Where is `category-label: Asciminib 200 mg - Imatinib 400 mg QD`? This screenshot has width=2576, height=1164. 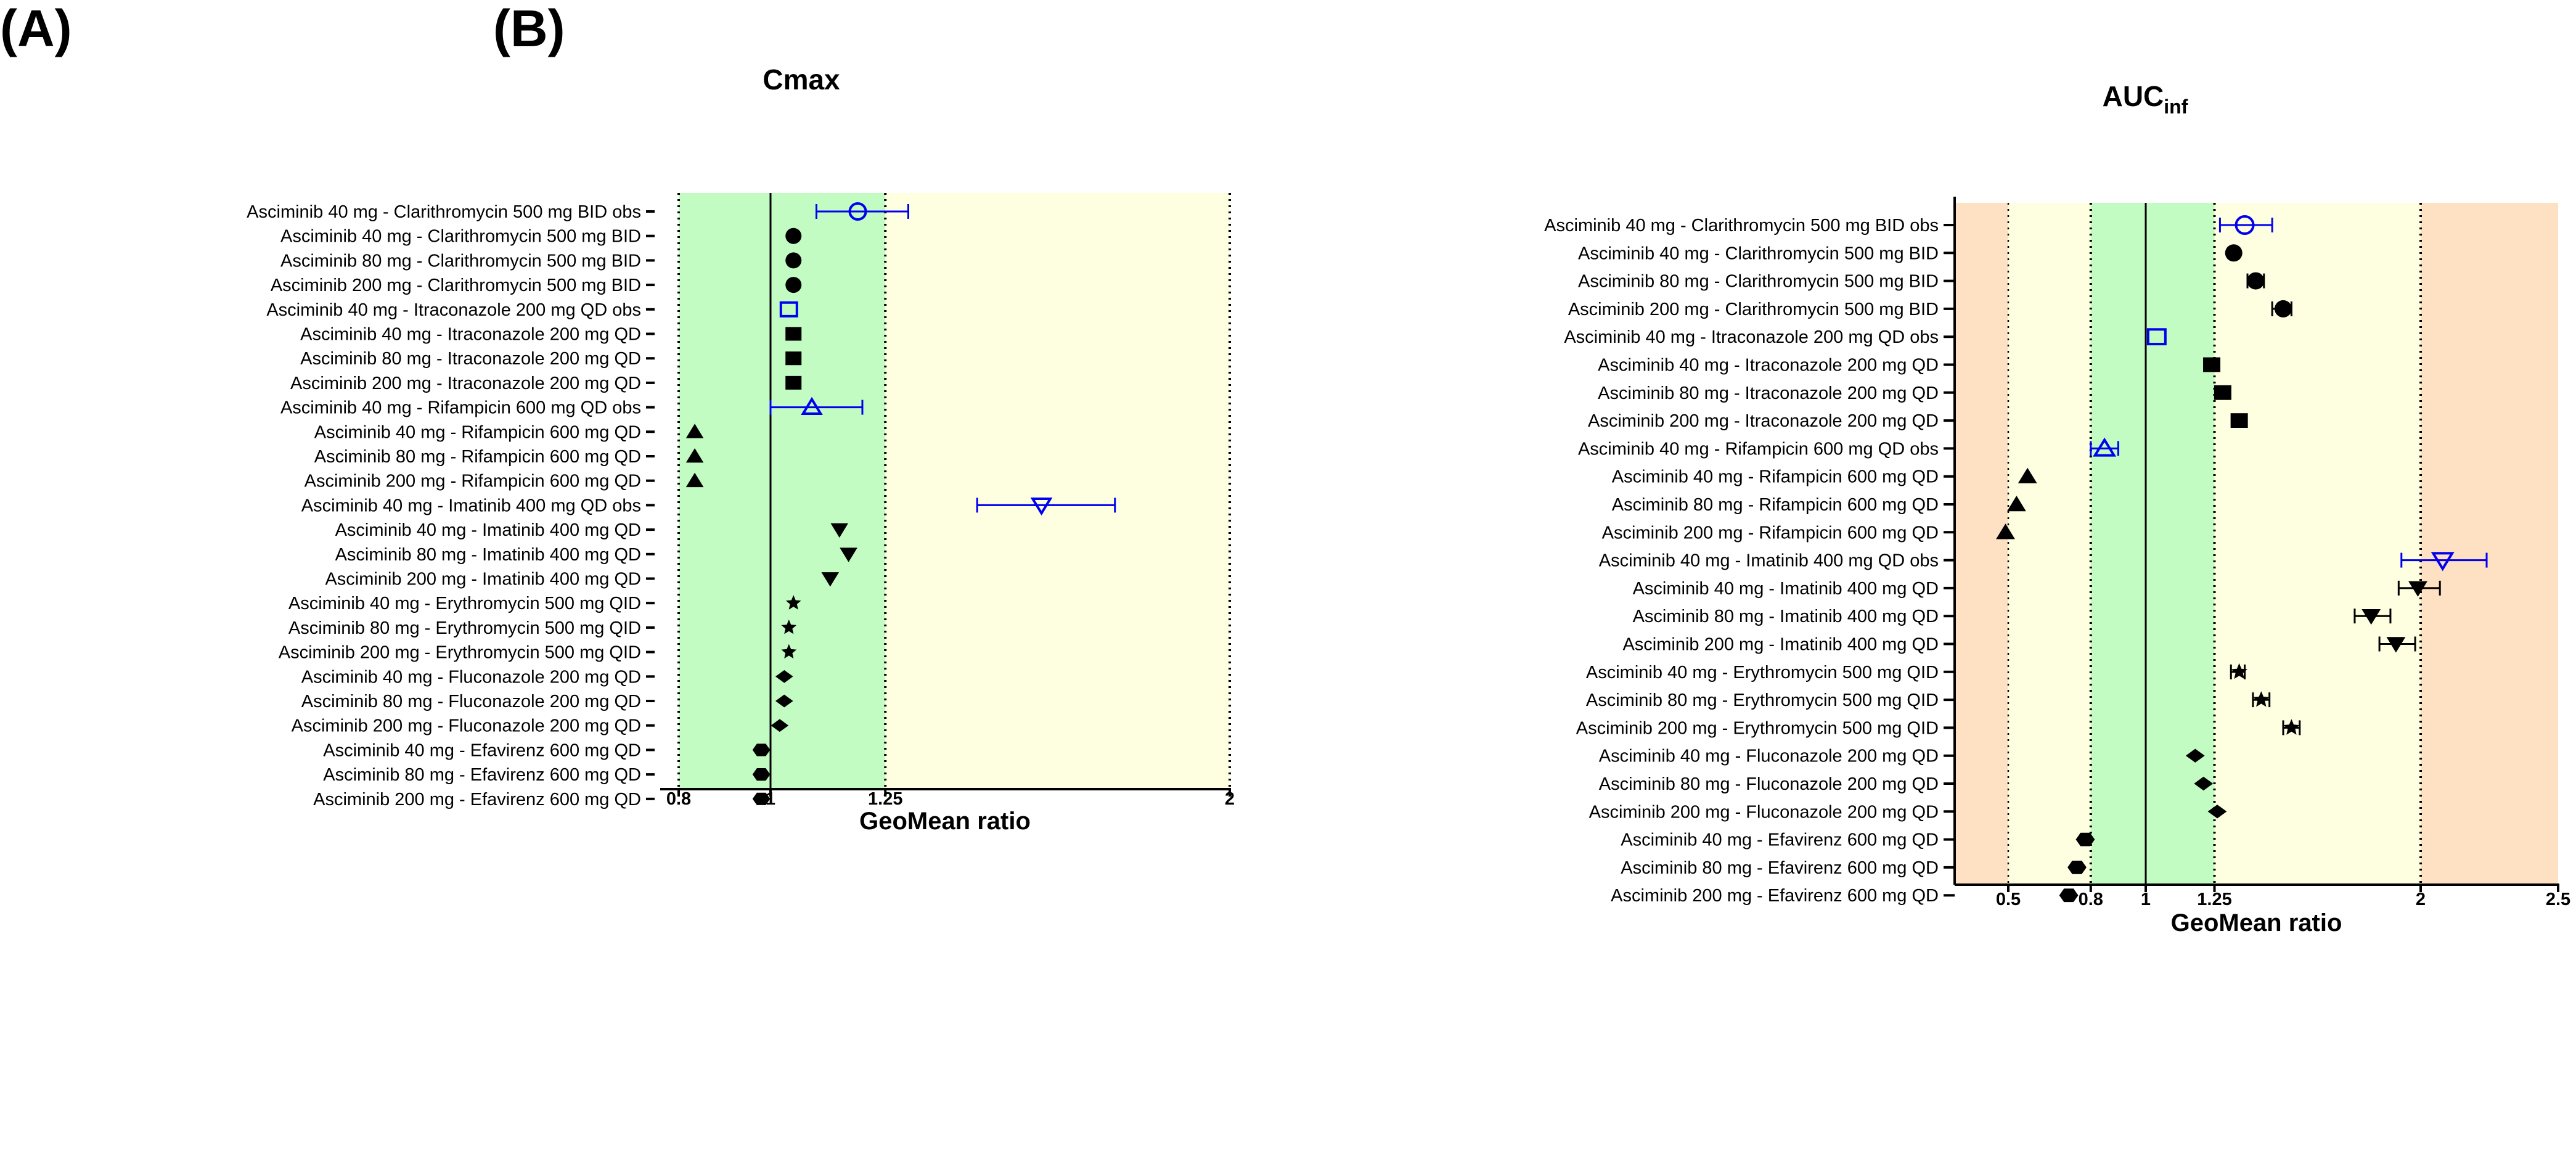
category-label: Asciminib 200 mg - Imatinib 400 mg QD is located at coordinates (483, 579).